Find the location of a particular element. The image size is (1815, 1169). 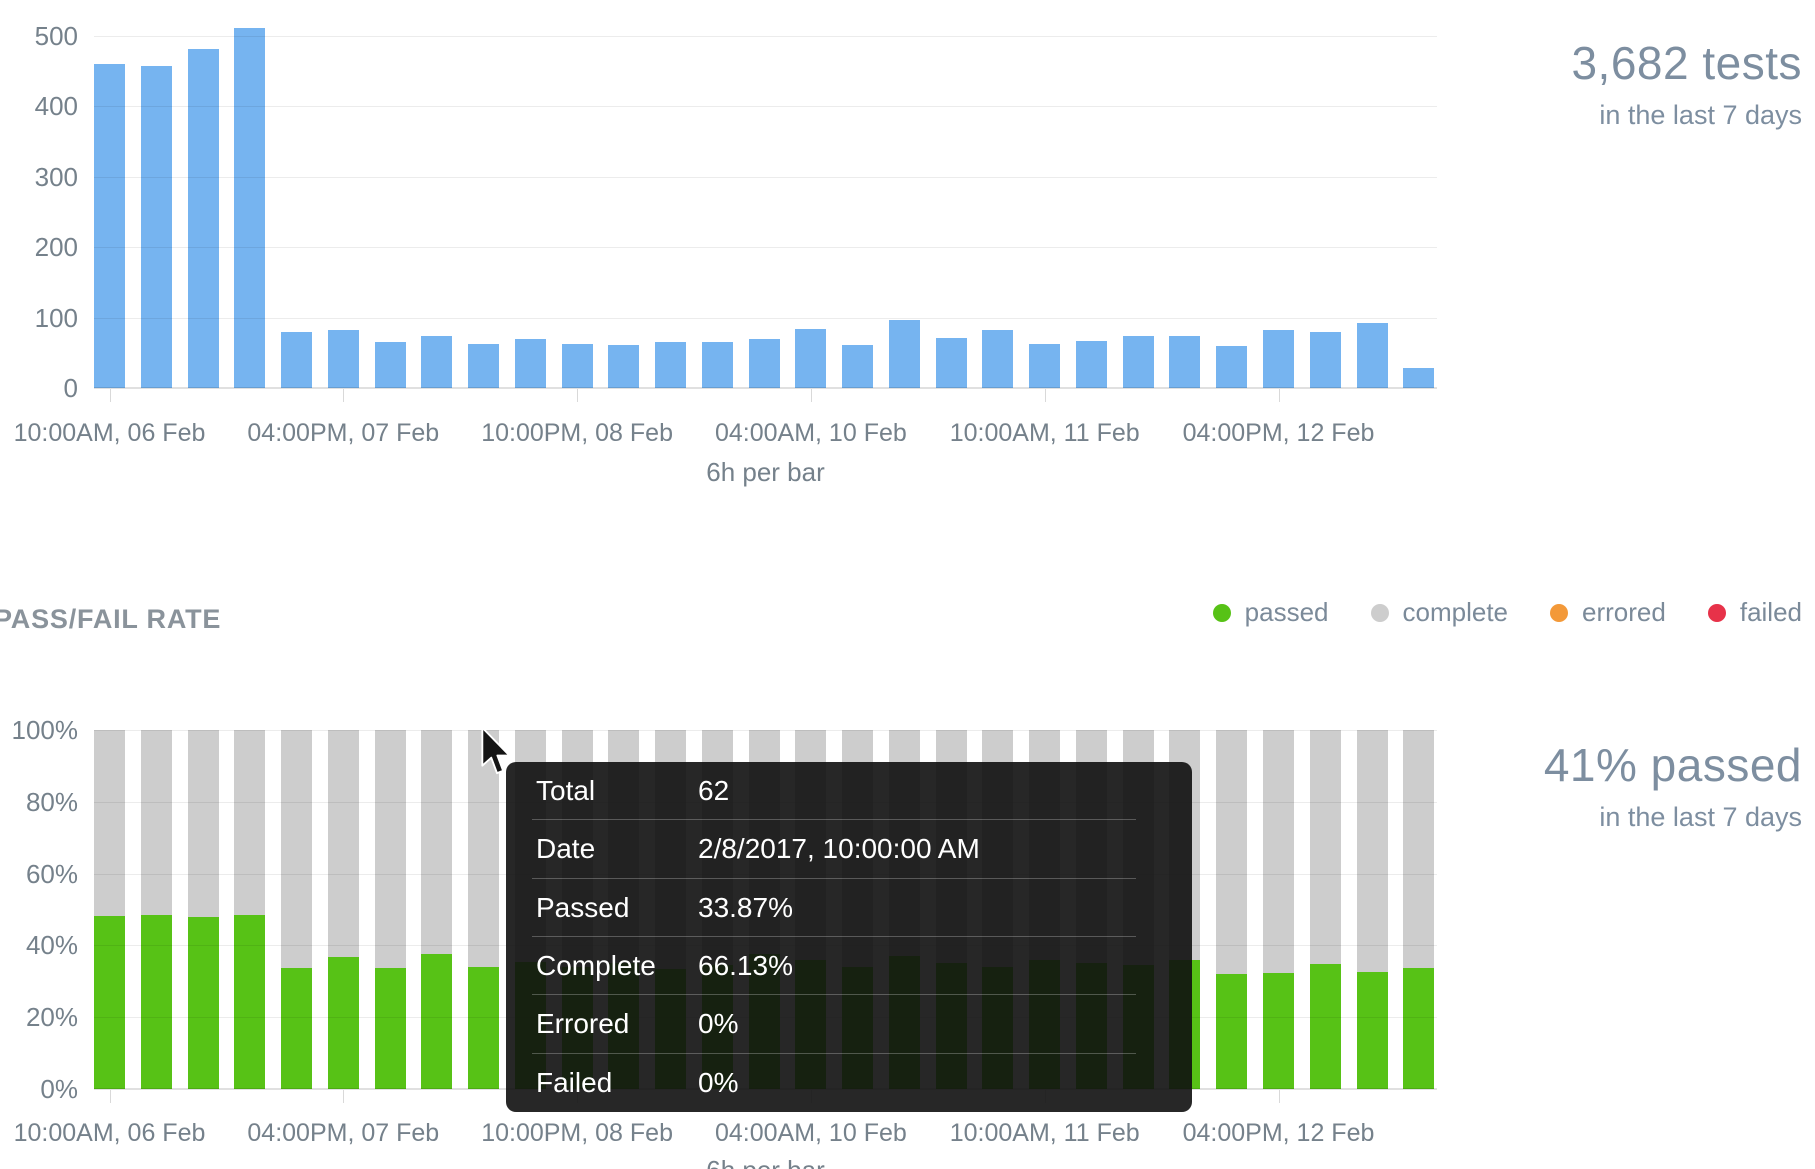

passed-dot-icon is located at coordinates (1221, 612).